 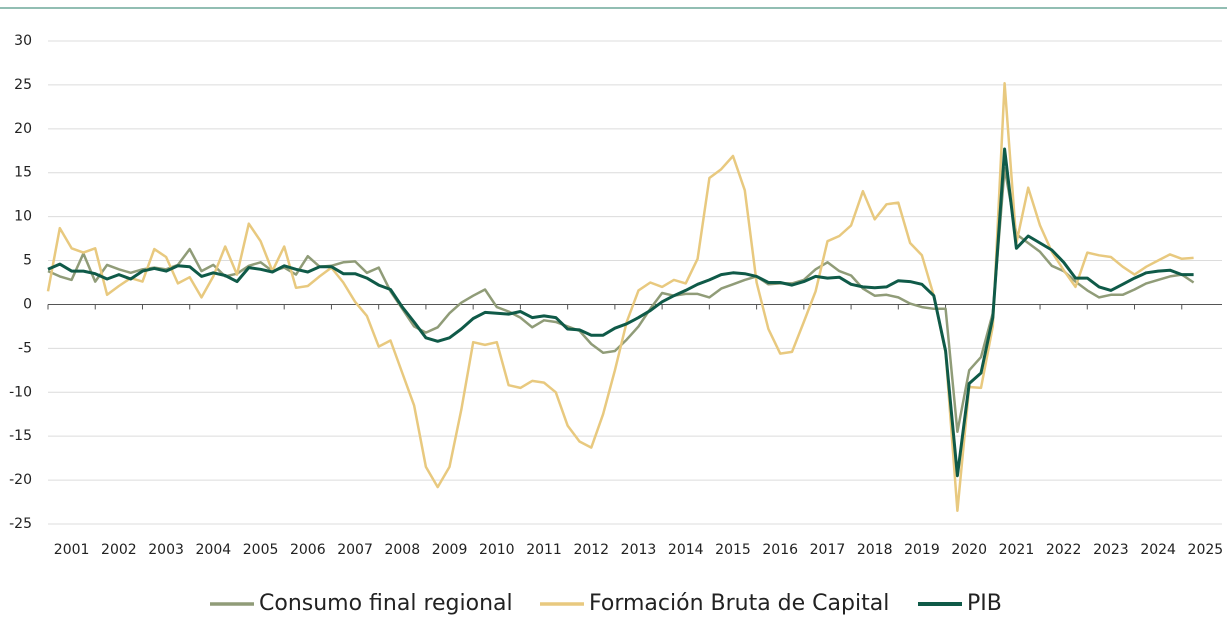 What do you see at coordinates (969, 550) in the screenshot?
I see `x-tick-label: 2020` at bounding box center [969, 550].